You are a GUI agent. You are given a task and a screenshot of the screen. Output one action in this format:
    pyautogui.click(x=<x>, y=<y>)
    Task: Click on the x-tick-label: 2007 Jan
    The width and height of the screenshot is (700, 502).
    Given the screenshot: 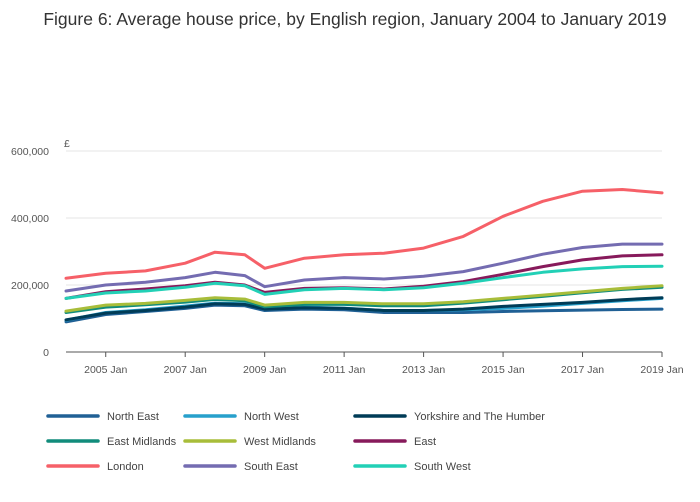 What is the action you would take?
    pyautogui.click(x=185, y=370)
    